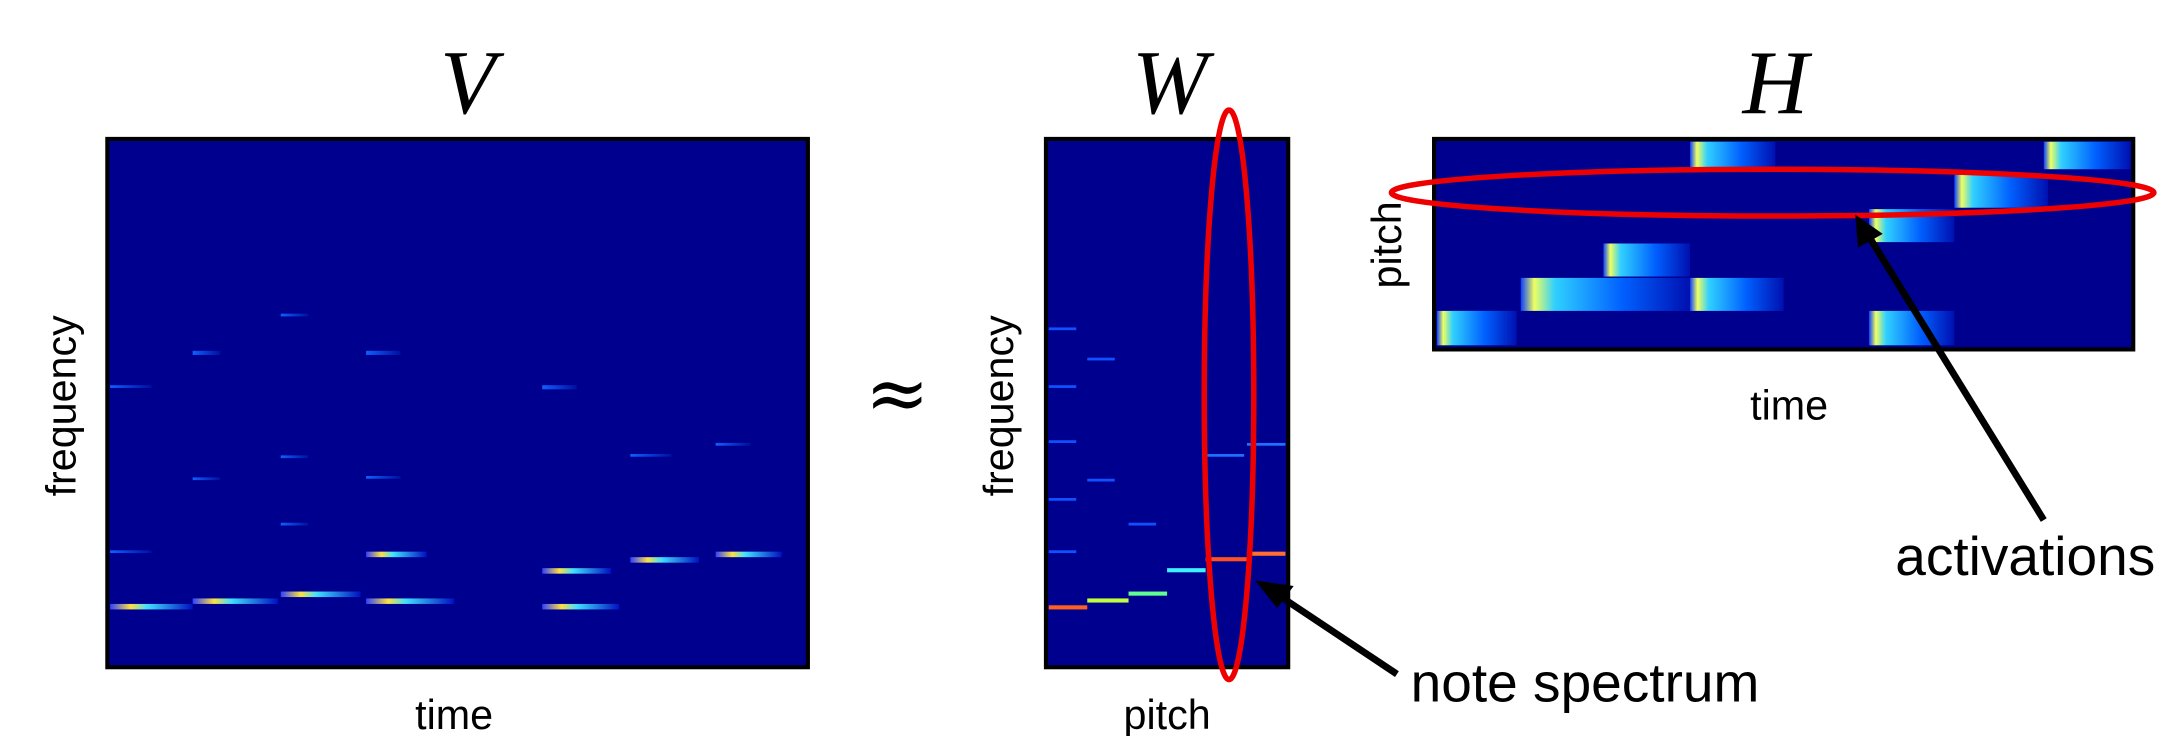 This screenshot has width=2158, height=736. I want to click on v-streaks, so click(446, 461).